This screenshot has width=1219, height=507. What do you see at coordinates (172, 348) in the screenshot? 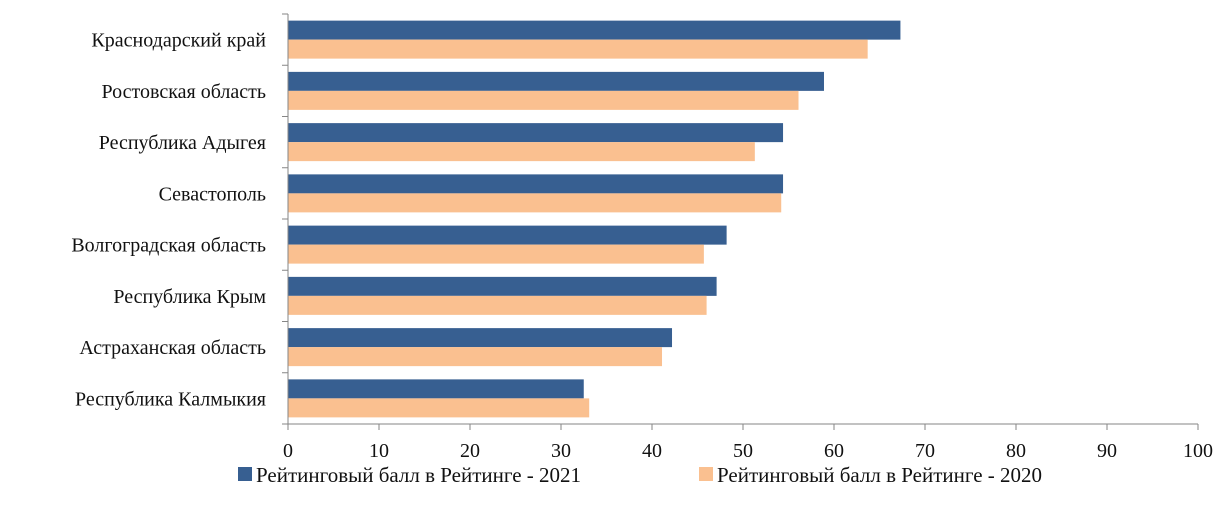
I see `category-label: Астраханская область` at bounding box center [172, 348].